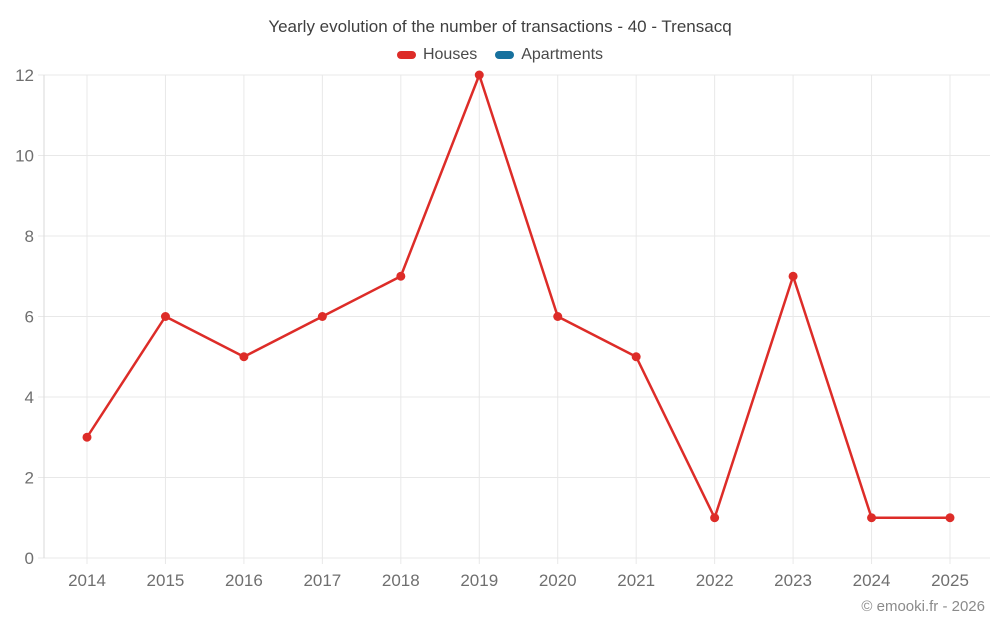 The width and height of the screenshot is (1000, 625). What do you see at coordinates (24, 75) in the screenshot?
I see `y-tick-label: 12` at bounding box center [24, 75].